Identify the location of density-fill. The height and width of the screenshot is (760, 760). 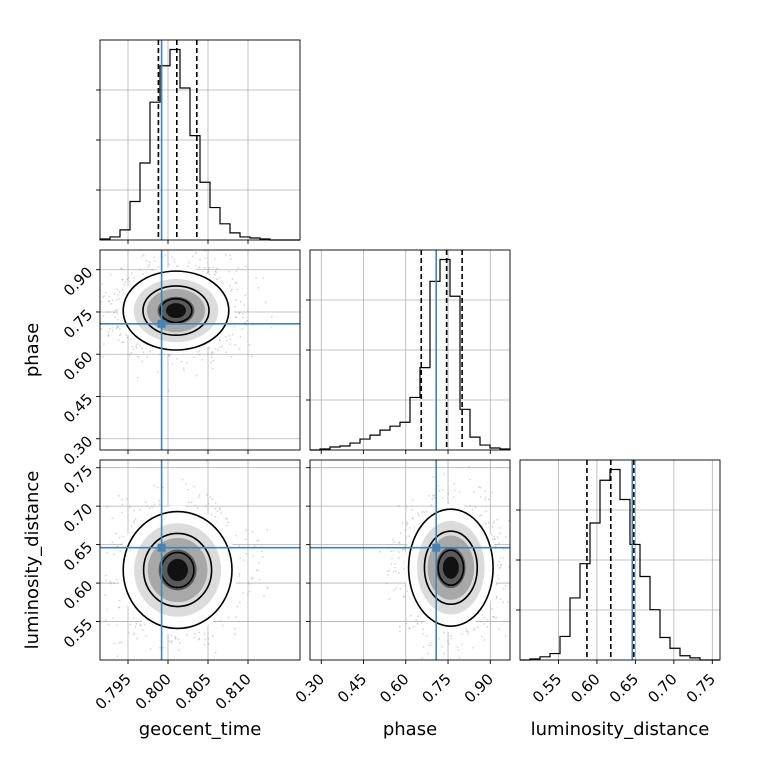
(176, 311).